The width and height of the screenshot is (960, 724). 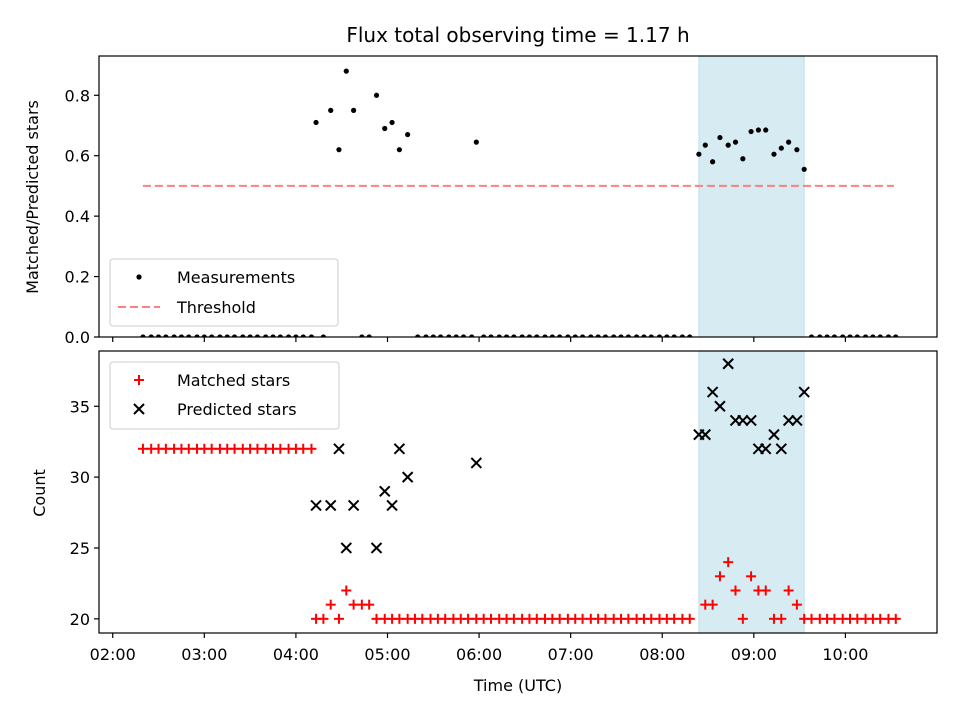 What do you see at coordinates (754, 654) in the screenshot?
I see `x-tick-label: 09:00` at bounding box center [754, 654].